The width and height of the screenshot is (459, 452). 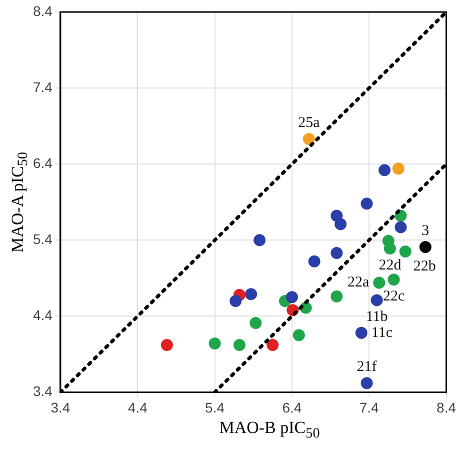 What do you see at coordinates (390, 265) in the screenshot?
I see `annotation: 22d` at bounding box center [390, 265].